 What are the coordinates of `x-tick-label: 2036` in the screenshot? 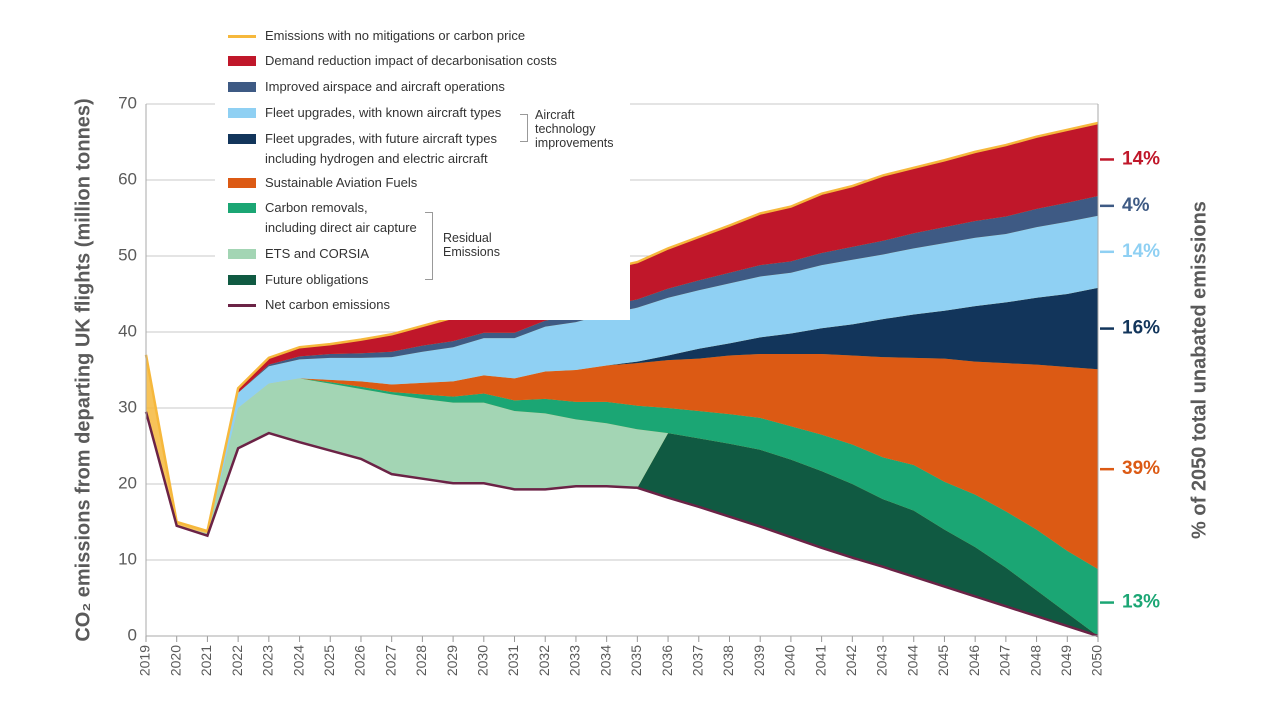 It's located at (667, 660).